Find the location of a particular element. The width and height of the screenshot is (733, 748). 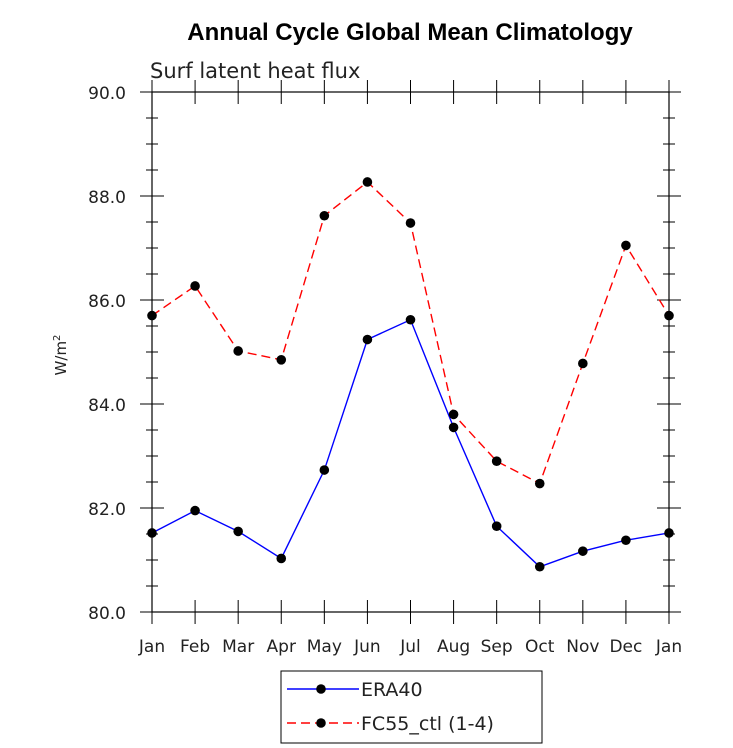

legend-label: FC55_ctl (1-4) is located at coordinates (427, 724).